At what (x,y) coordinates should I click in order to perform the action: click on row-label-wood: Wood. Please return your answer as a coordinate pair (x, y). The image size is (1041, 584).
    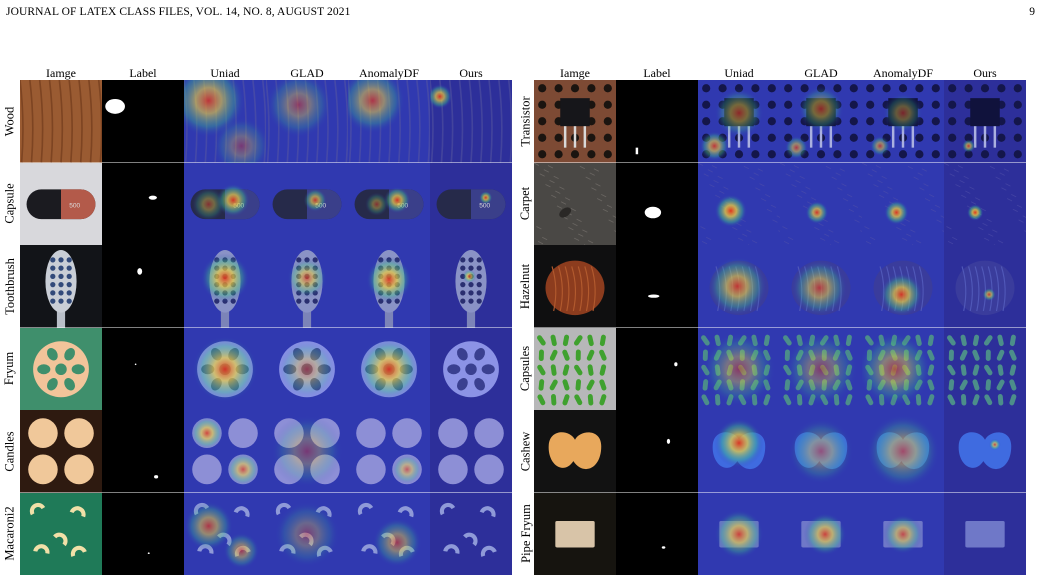
    Looking at the image, I should click on (10, 121).